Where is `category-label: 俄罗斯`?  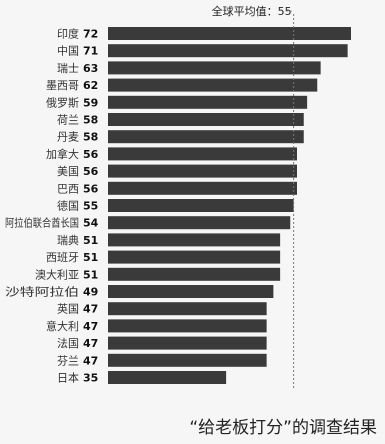
category-label: 俄罗斯 is located at coordinates (62, 102).